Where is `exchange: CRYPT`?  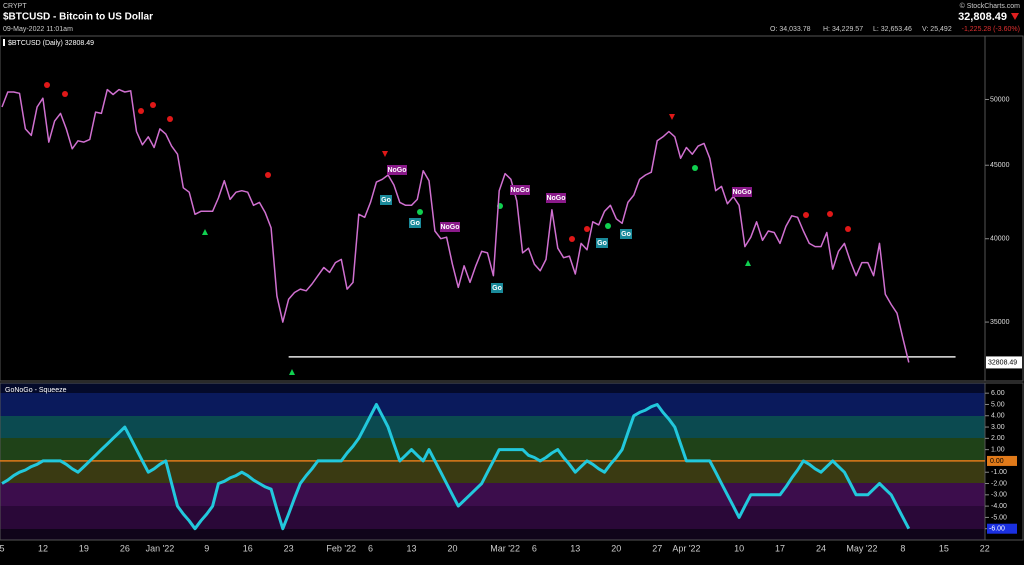
exchange: CRYPT is located at coordinates (15, 6).